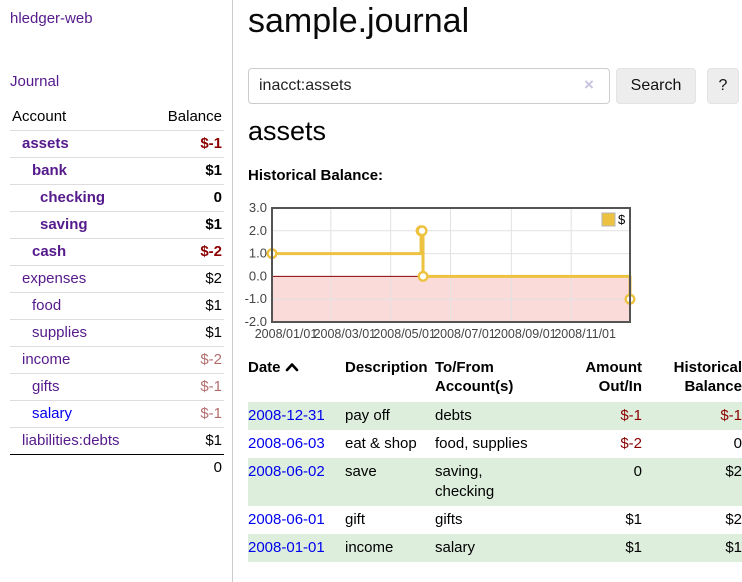 The width and height of the screenshot is (742, 582). What do you see at coordinates (601, 482) in the screenshot?
I see `transaction-amount: 0` at bounding box center [601, 482].